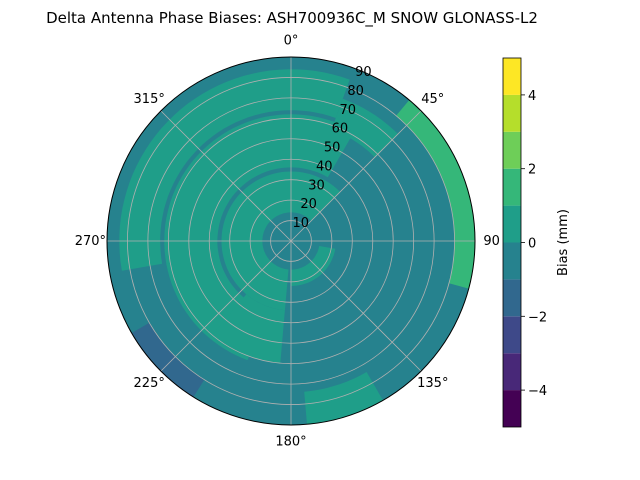 The width and height of the screenshot is (640, 480). Describe the element at coordinates (363, 72) in the screenshot. I see `radial-tick-label: 90` at that location.